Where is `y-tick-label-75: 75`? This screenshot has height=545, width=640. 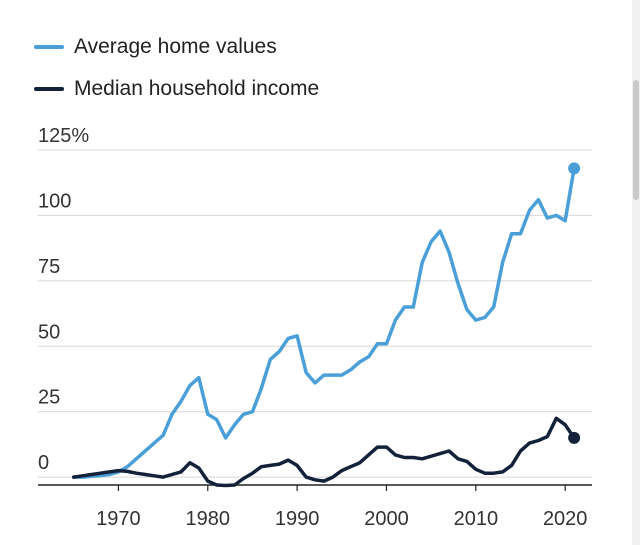 y-tick-label-75: 75 is located at coordinates (49, 267).